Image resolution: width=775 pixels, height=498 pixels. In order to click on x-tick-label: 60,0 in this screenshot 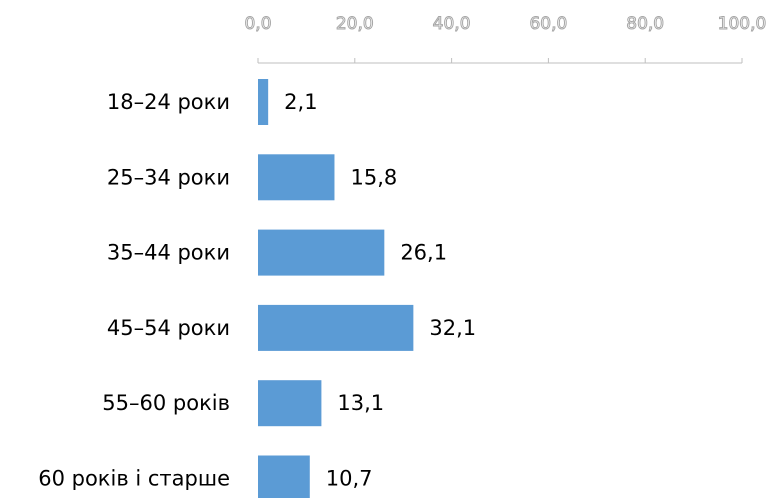, I will do `click(548, 24)`.